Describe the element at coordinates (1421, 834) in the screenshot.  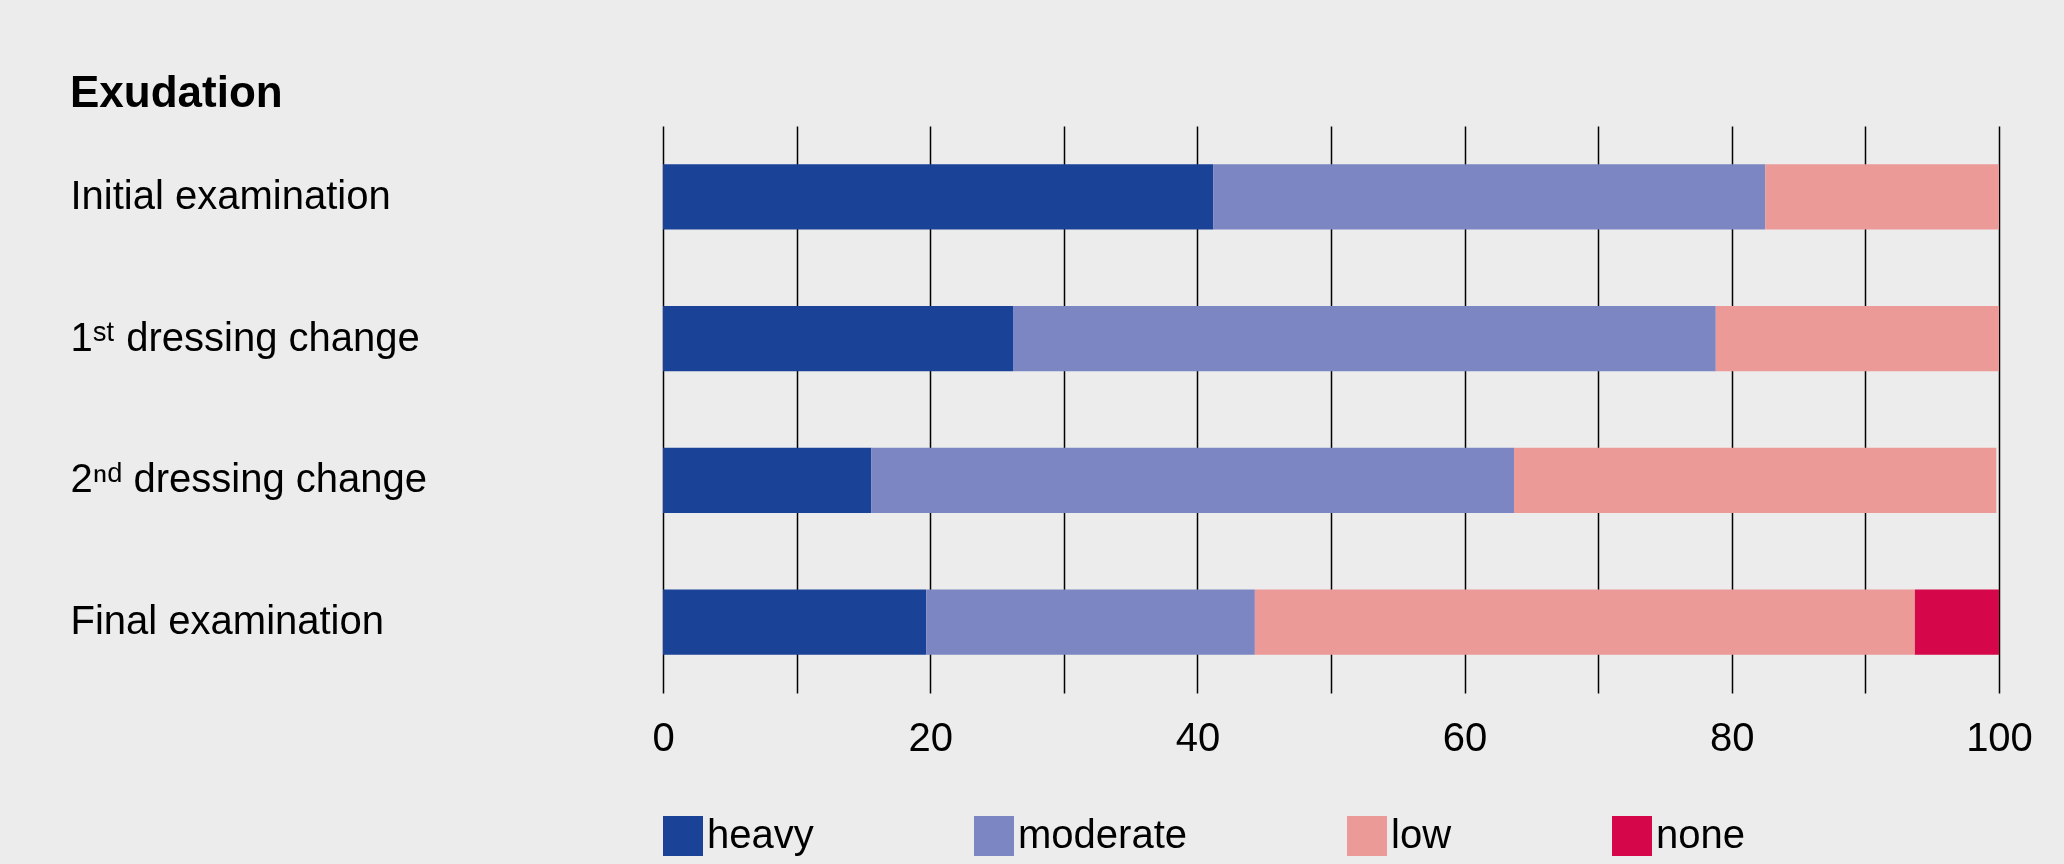
I see `legend-label: low` at that location.